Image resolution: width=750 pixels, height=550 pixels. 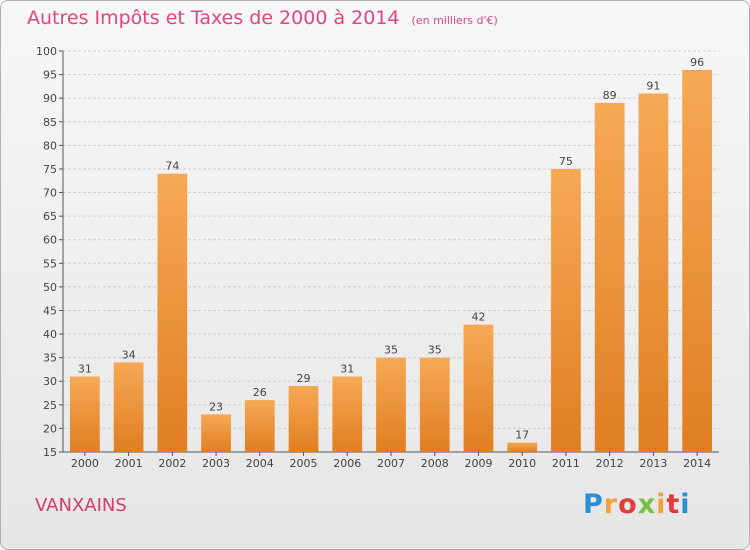 What do you see at coordinates (50, 287) in the screenshot?
I see `y-tick-label: 50` at bounding box center [50, 287].